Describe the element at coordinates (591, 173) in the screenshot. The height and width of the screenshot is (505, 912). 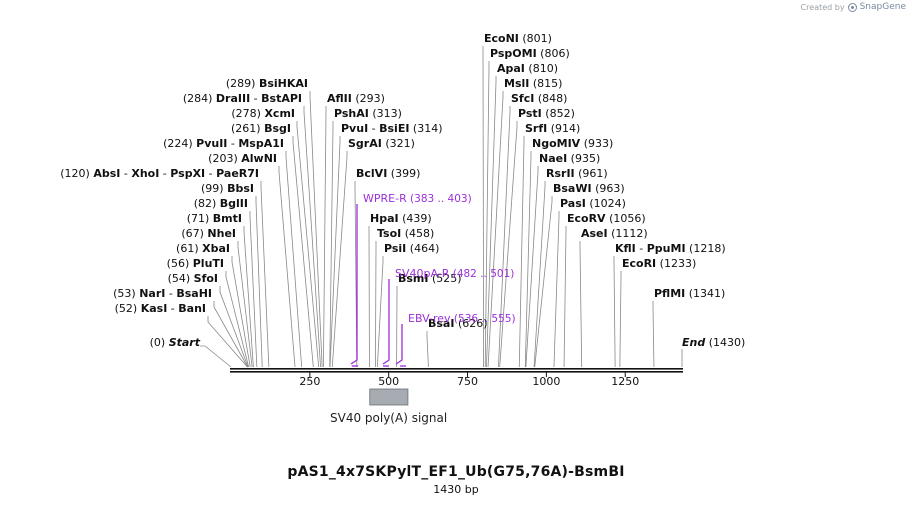
I see `site-position: (961)` at that location.